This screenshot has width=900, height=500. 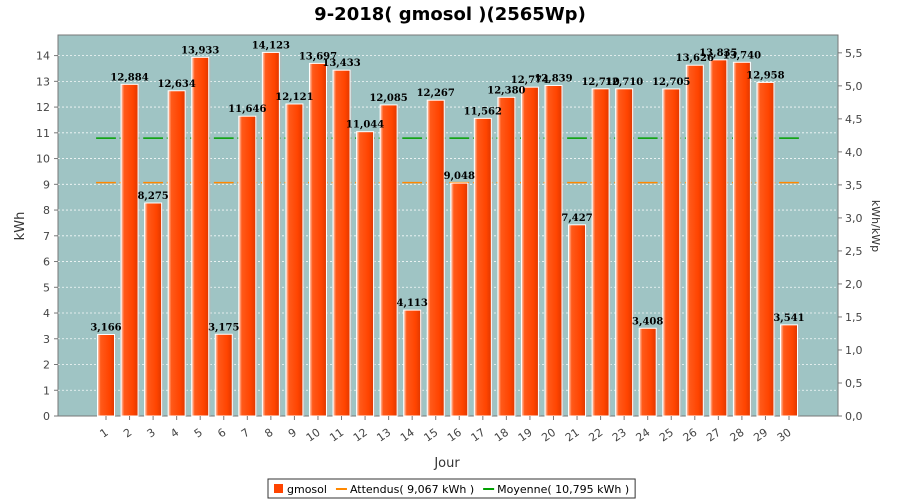 What do you see at coordinates (459, 176) in the screenshot?
I see `data-label: 9,048` at bounding box center [459, 176].